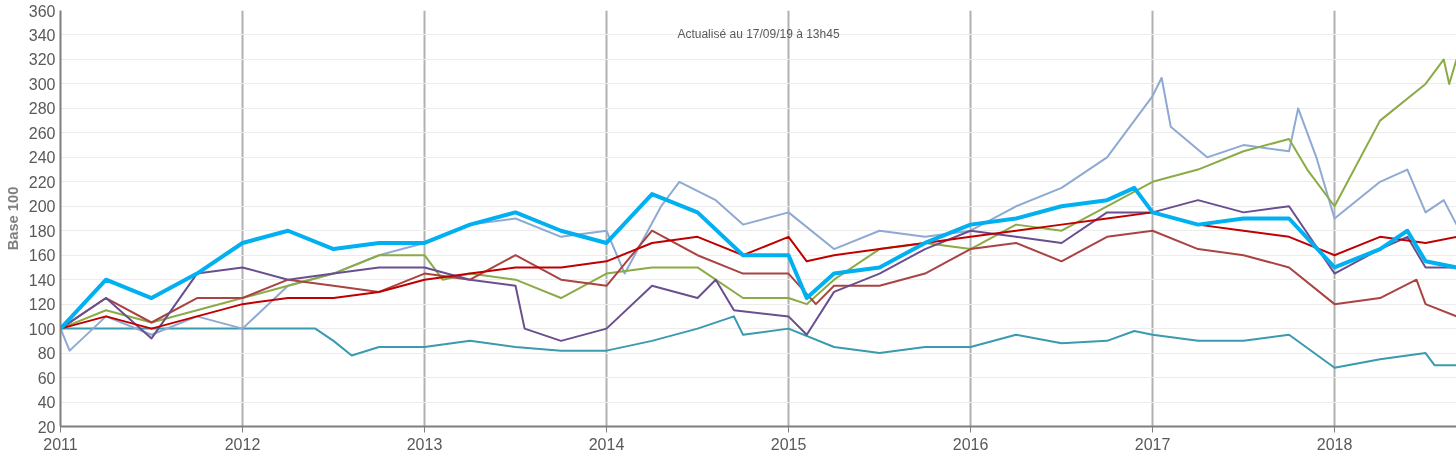 The height and width of the screenshot is (462, 1456). What do you see at coordinates (60, 444) in the screenshot?
I see `x-tick-label: 2011` at bounding box center [60, 444].